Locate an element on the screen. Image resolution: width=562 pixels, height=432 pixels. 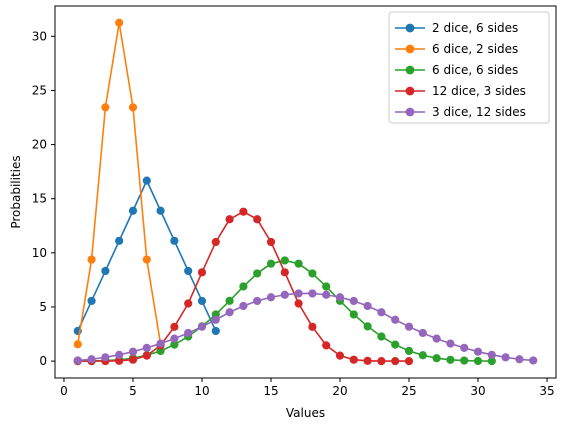
y-tick-label: 30 is located at coordinates (39, 36).